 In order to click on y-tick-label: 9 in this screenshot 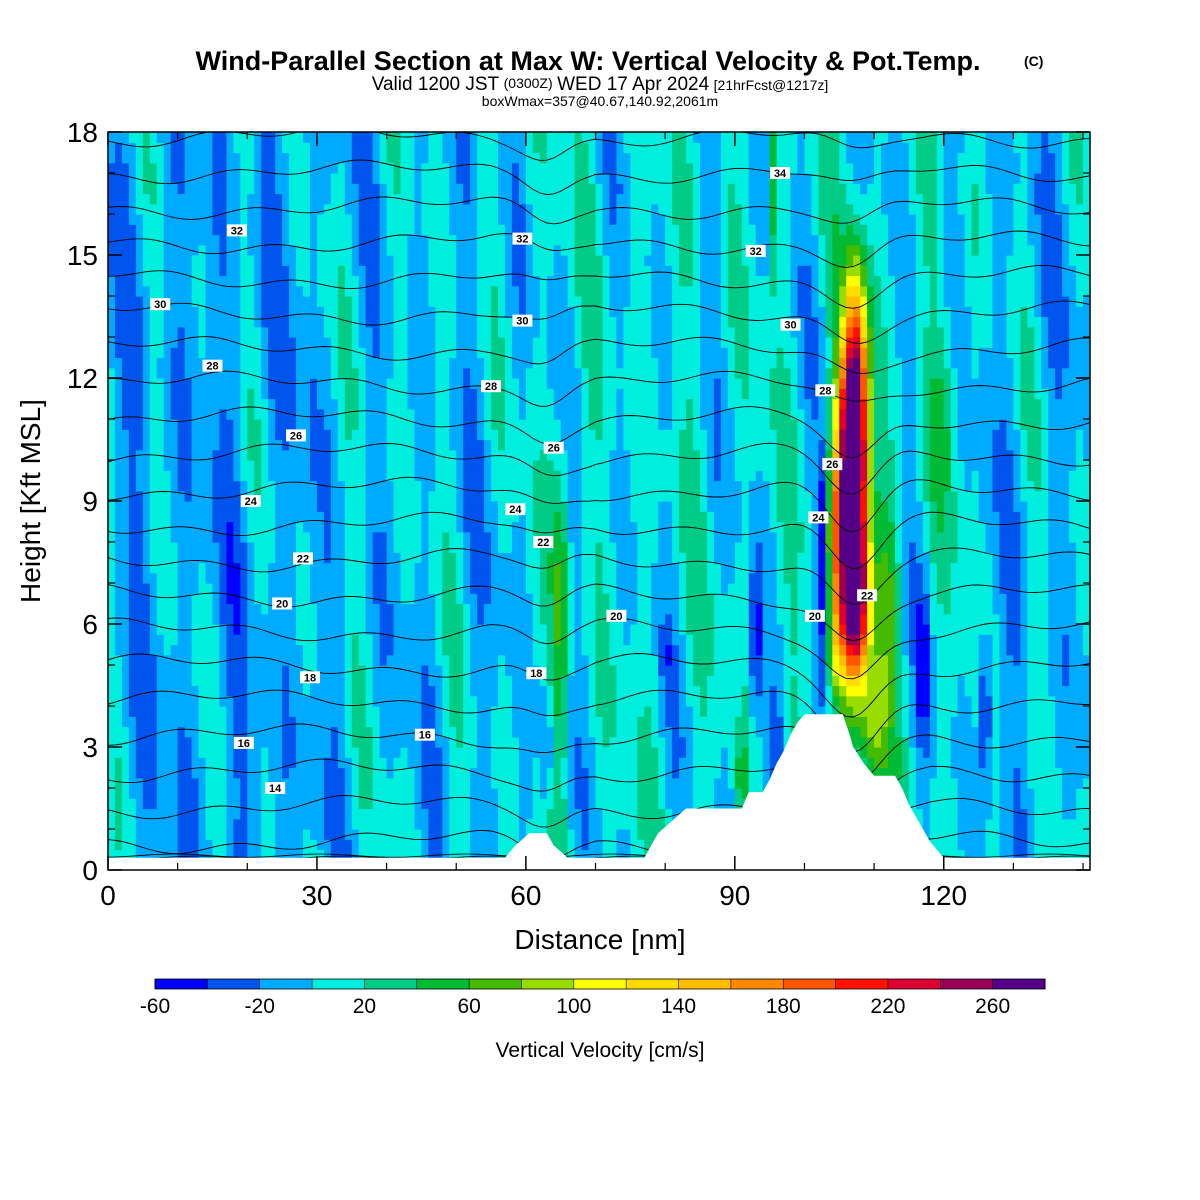, I will do `click(90, 501)`.